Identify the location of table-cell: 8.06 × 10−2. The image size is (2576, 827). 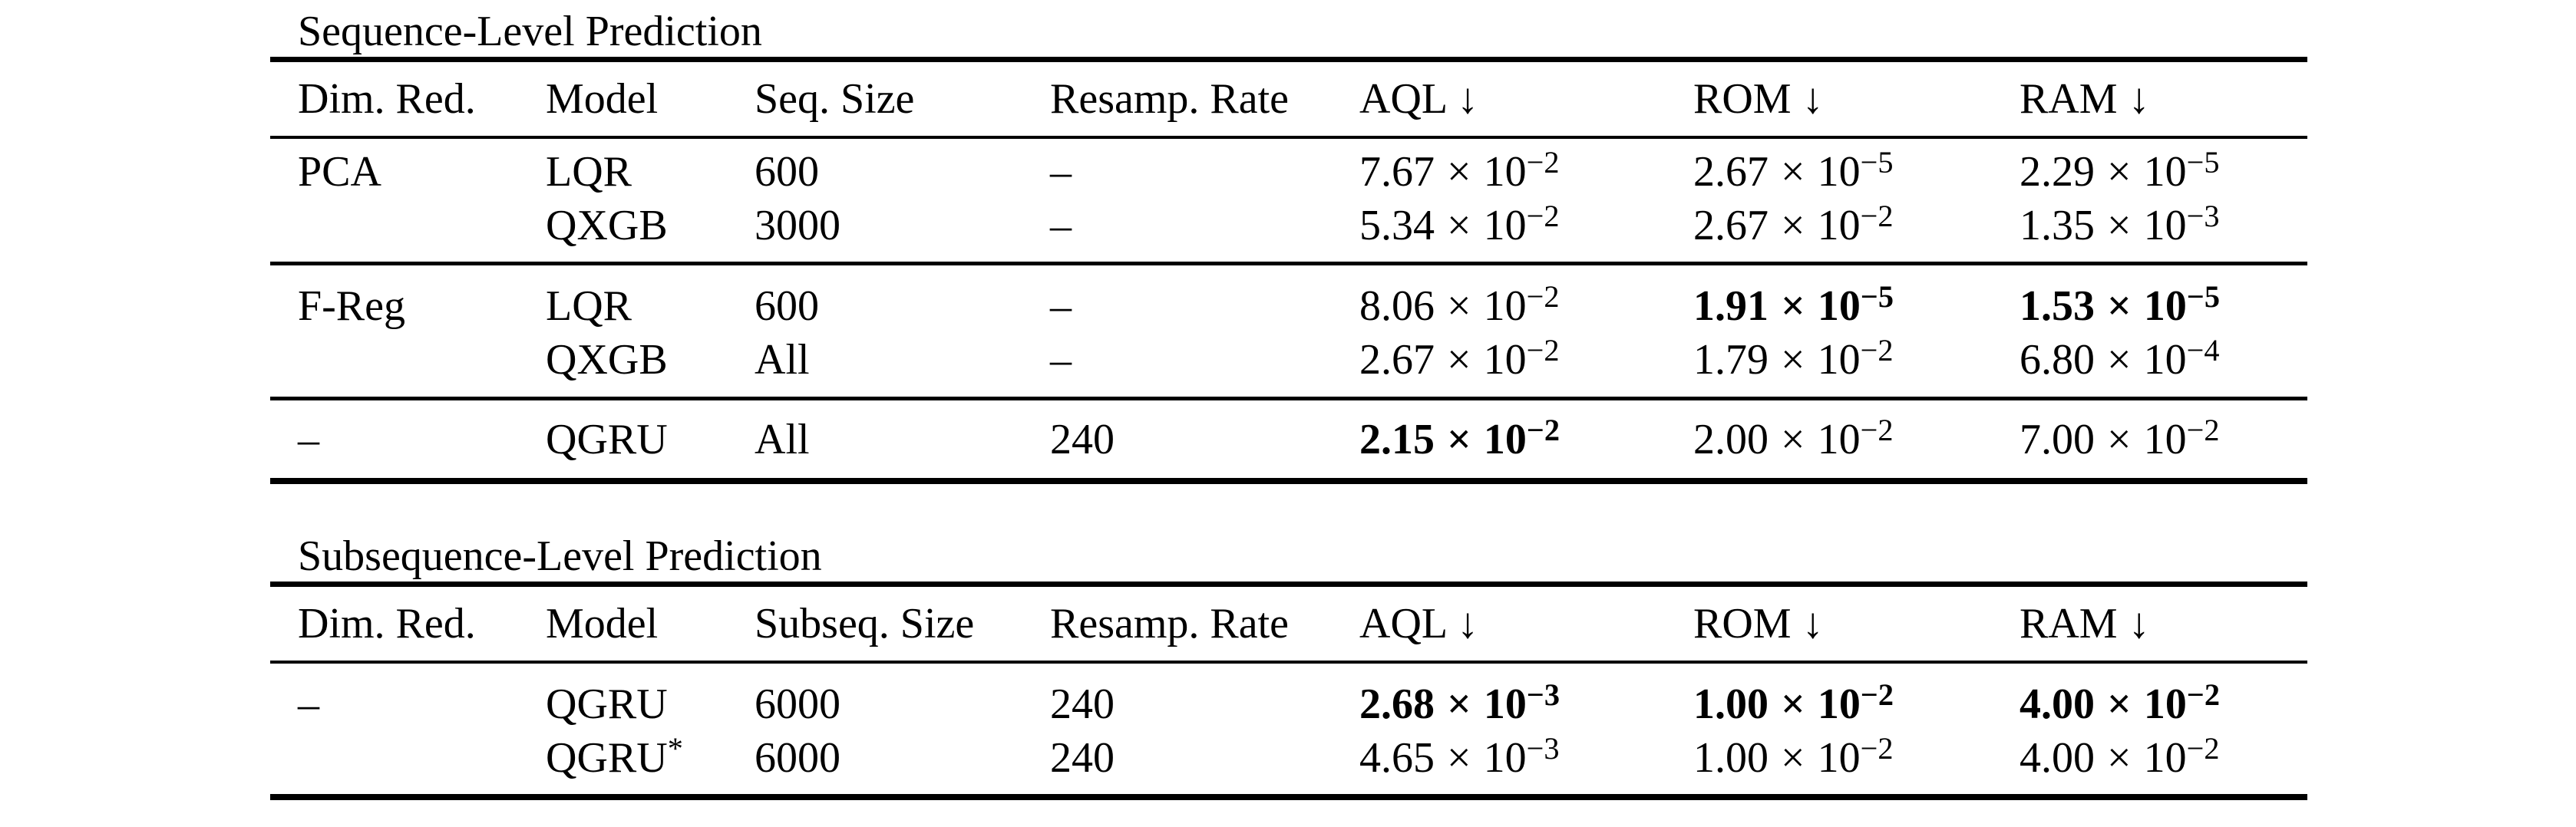
(1526, 306).